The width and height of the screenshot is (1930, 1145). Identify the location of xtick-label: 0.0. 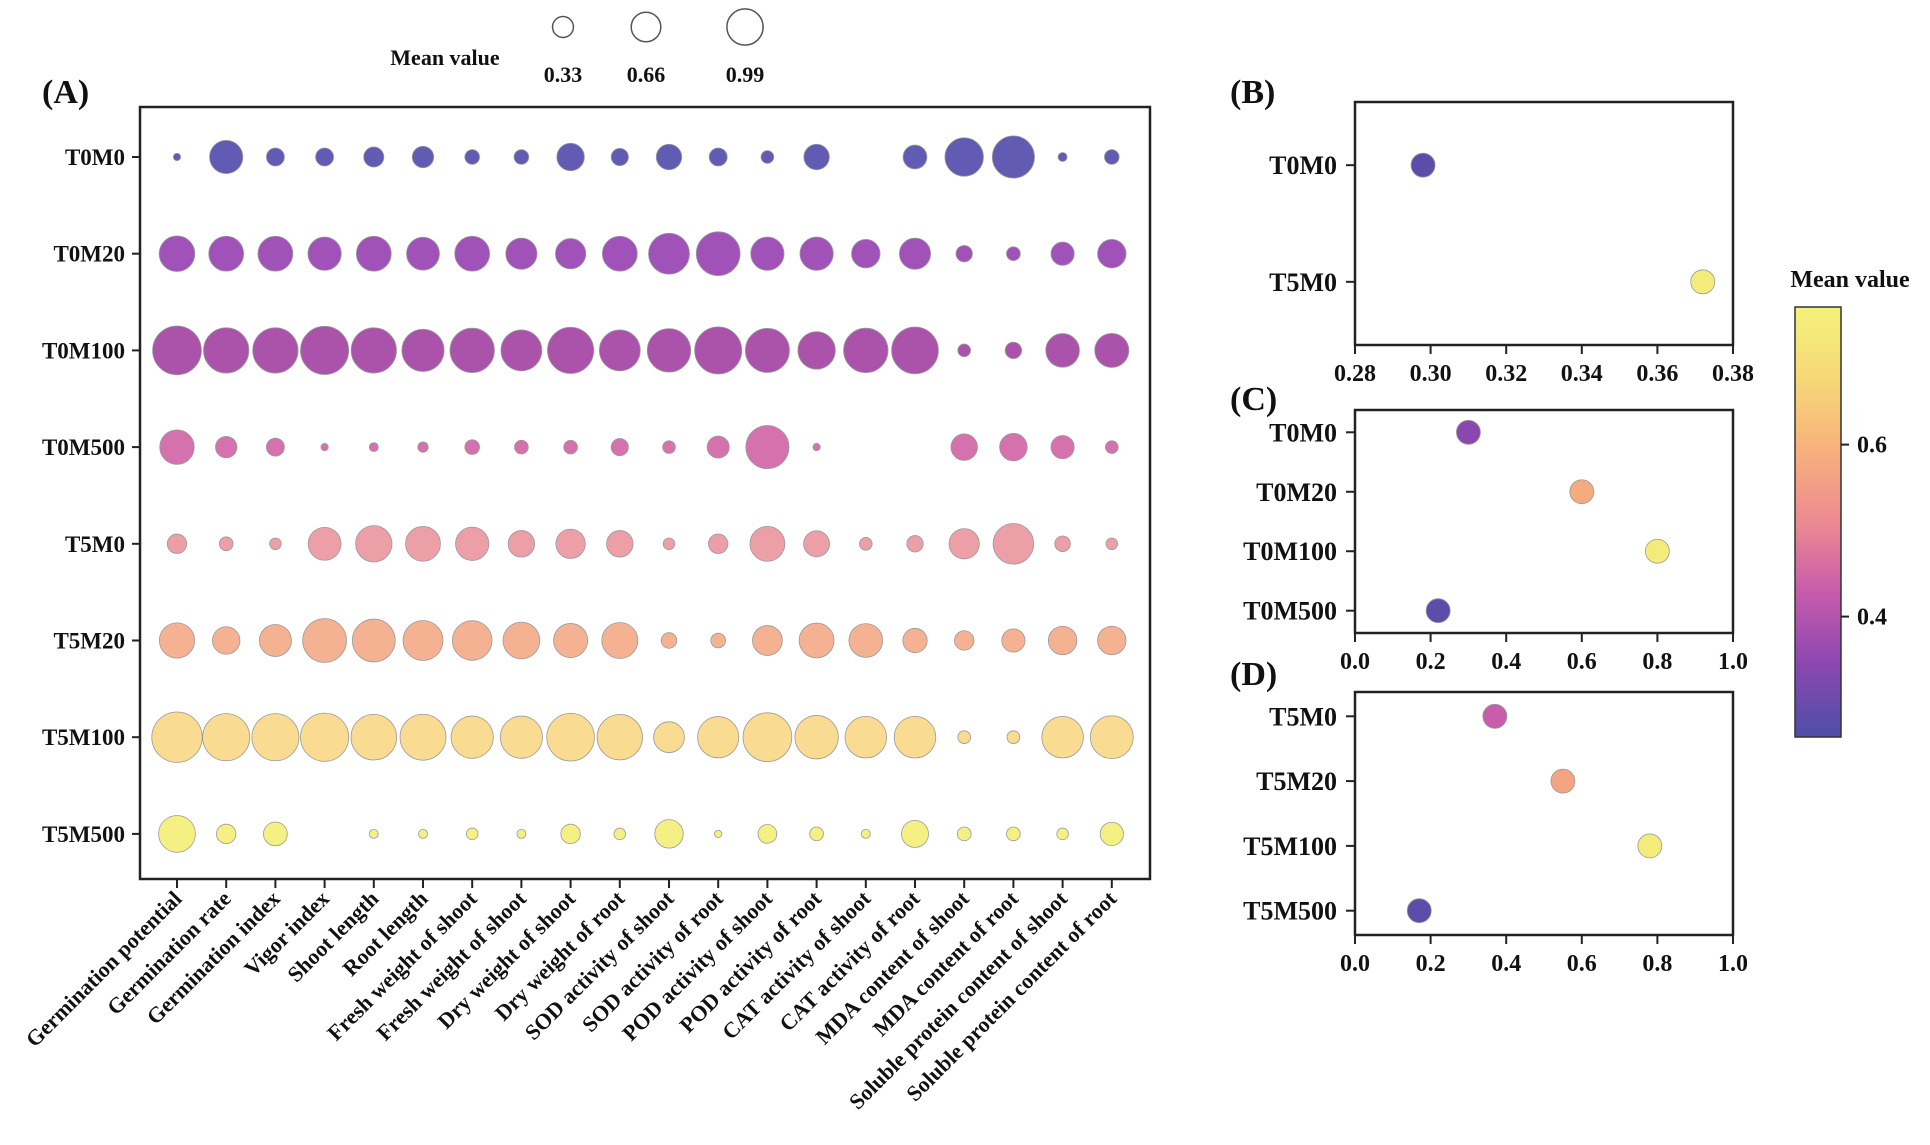
(1355, 964).